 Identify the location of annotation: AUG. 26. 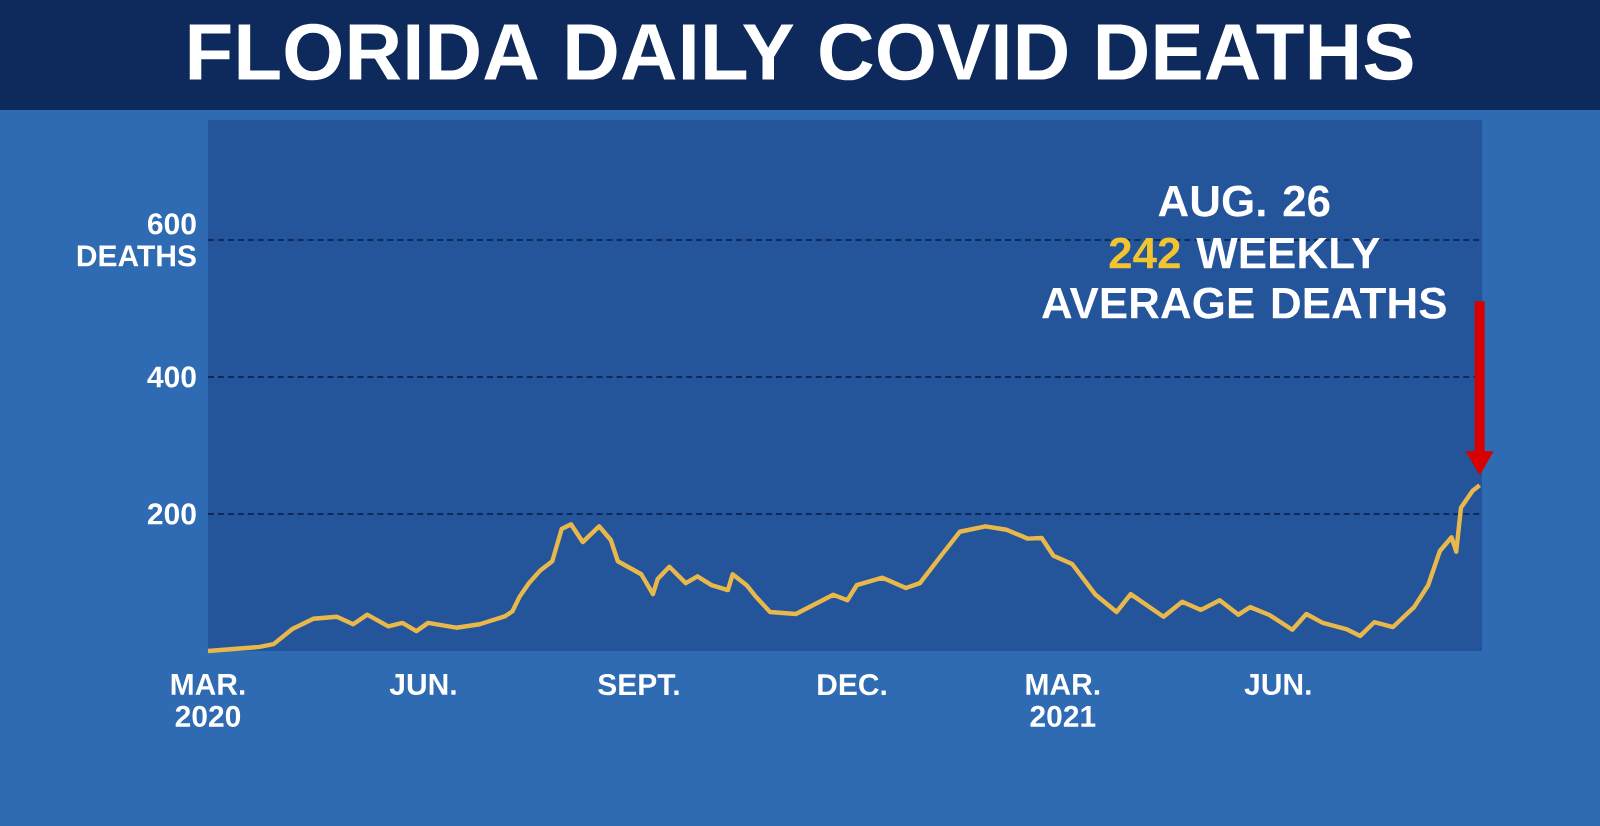
(1244, 201).